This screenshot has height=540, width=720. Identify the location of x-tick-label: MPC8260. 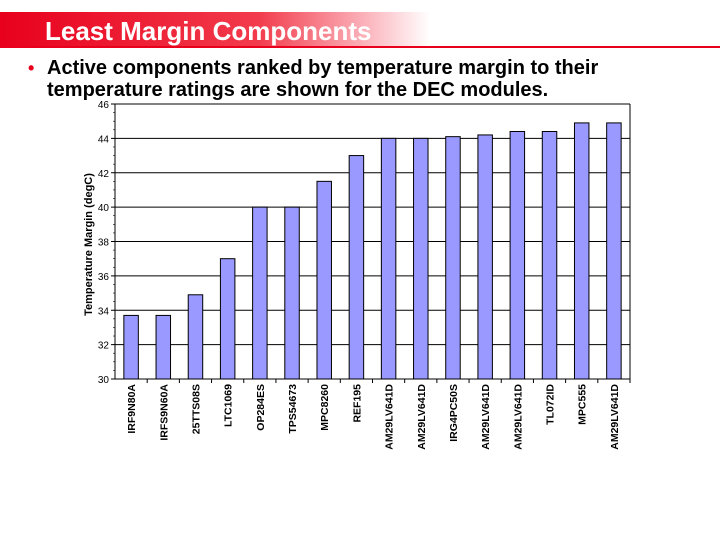
(325, 407).